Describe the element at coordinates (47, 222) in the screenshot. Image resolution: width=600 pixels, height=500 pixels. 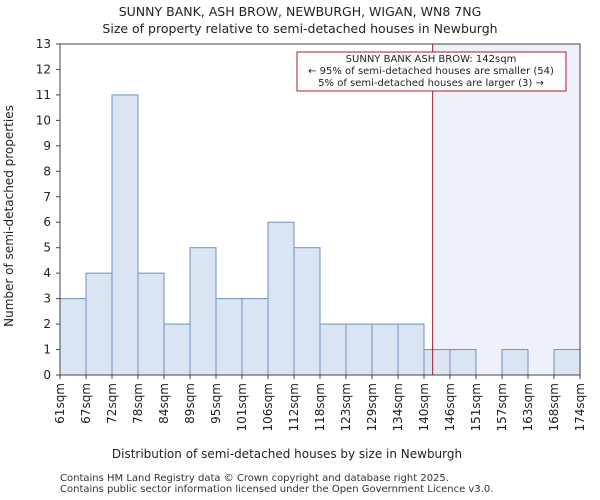
I see `y-tick-label: 6` at that location.